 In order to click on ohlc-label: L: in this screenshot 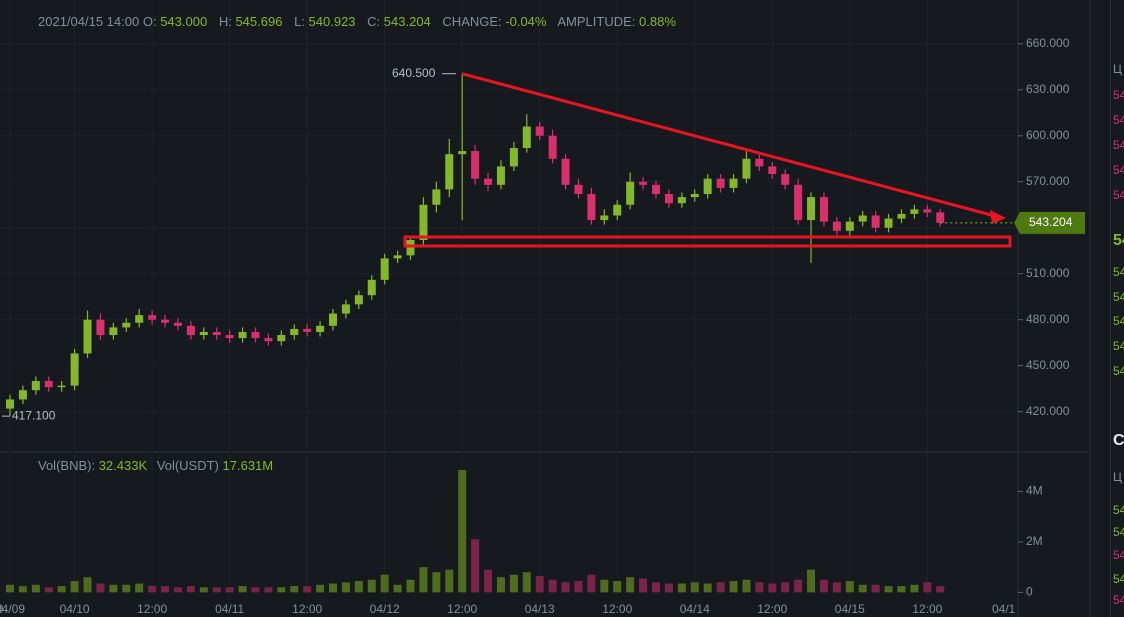, I will do `click(299, 21)`.